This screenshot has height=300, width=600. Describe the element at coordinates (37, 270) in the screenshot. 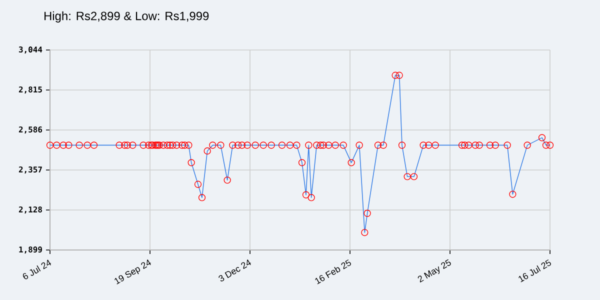

I see `x-tick-label: 6 Jul 24` at that location.